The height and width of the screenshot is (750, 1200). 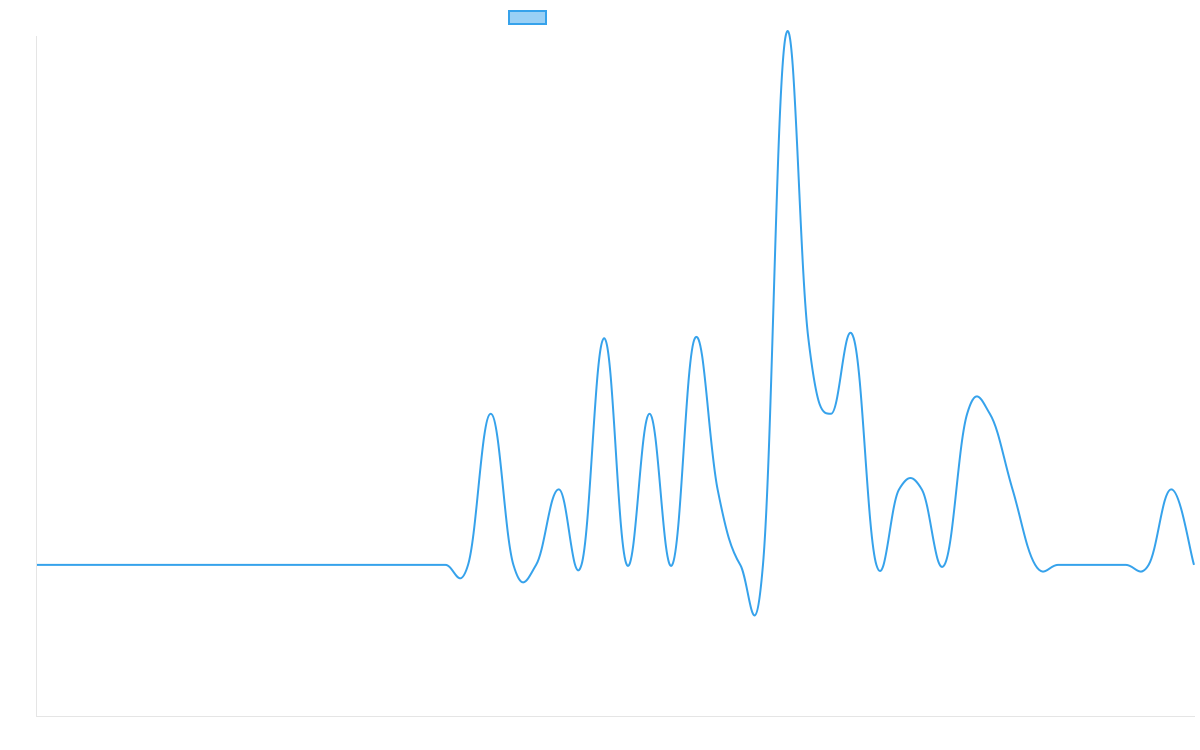 I want to click on legend-swatch, so click(x=527, y=17).